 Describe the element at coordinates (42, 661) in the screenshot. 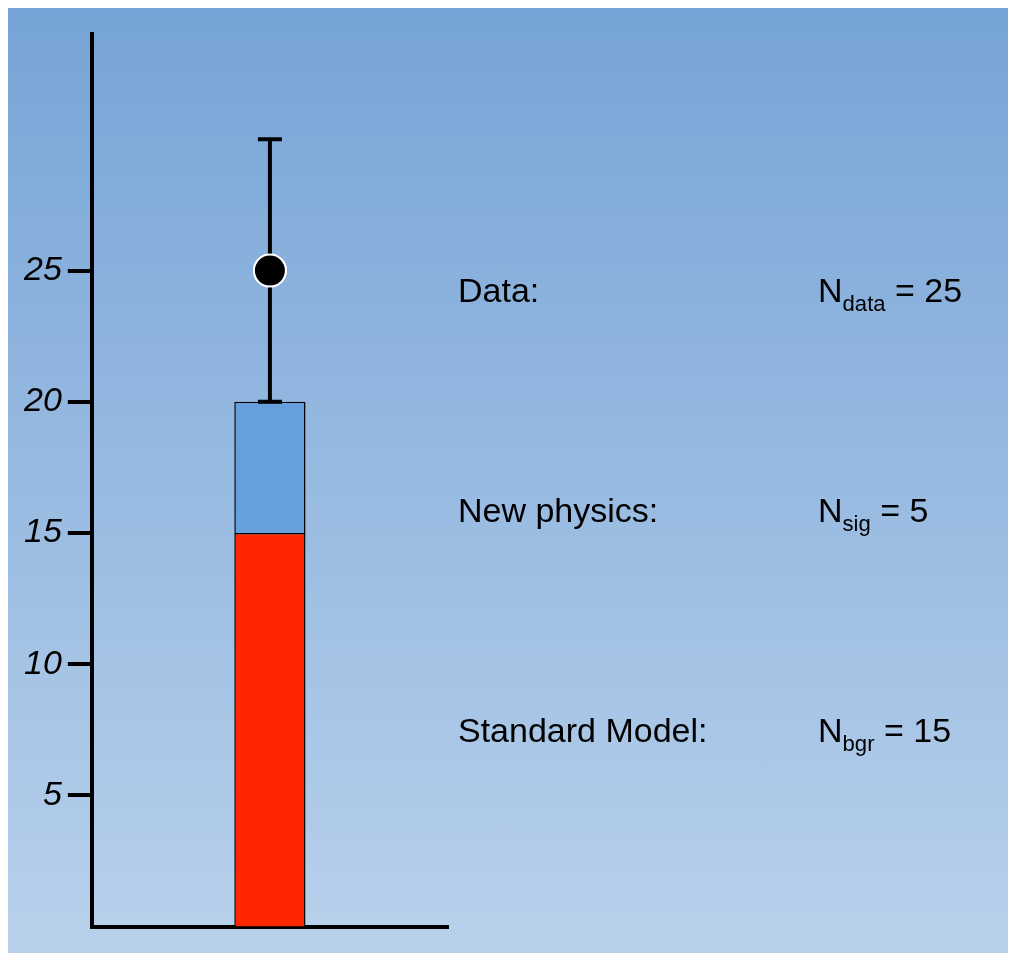

I see `y-tick-label: 10` at that location.